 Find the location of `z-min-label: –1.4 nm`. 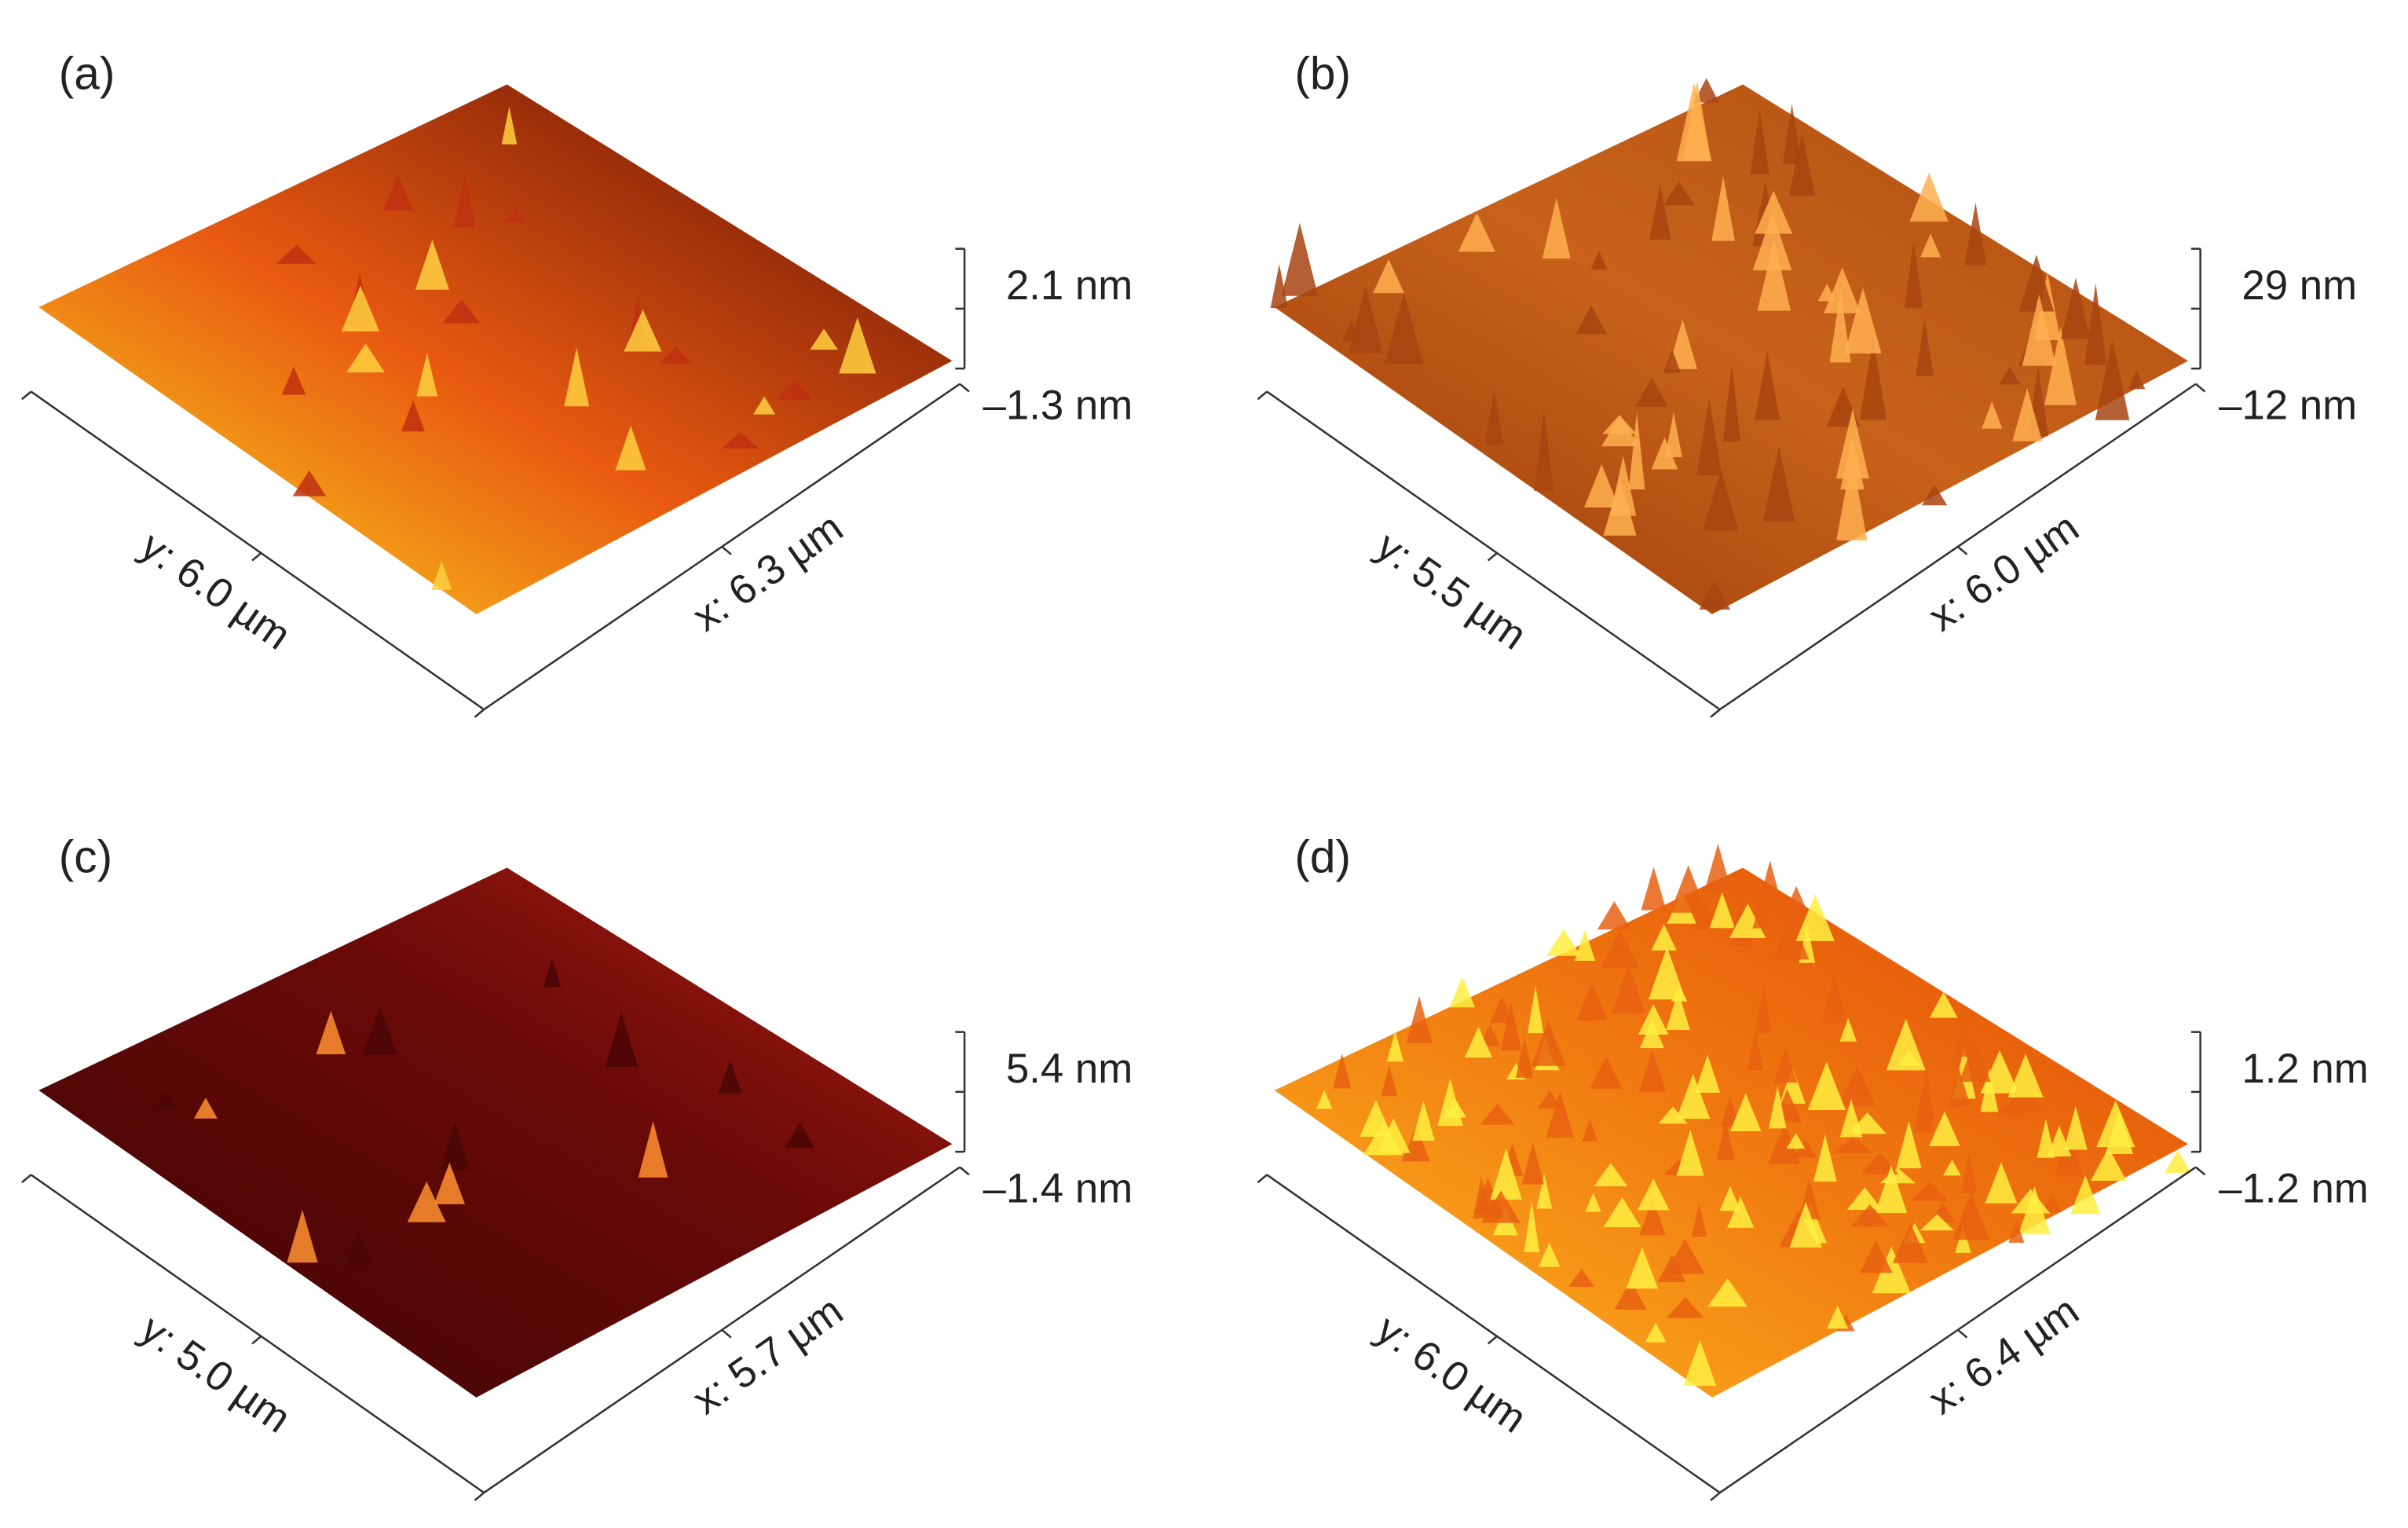

z-min-label: –1.4 nm is located at coordinates (1058, 1189).